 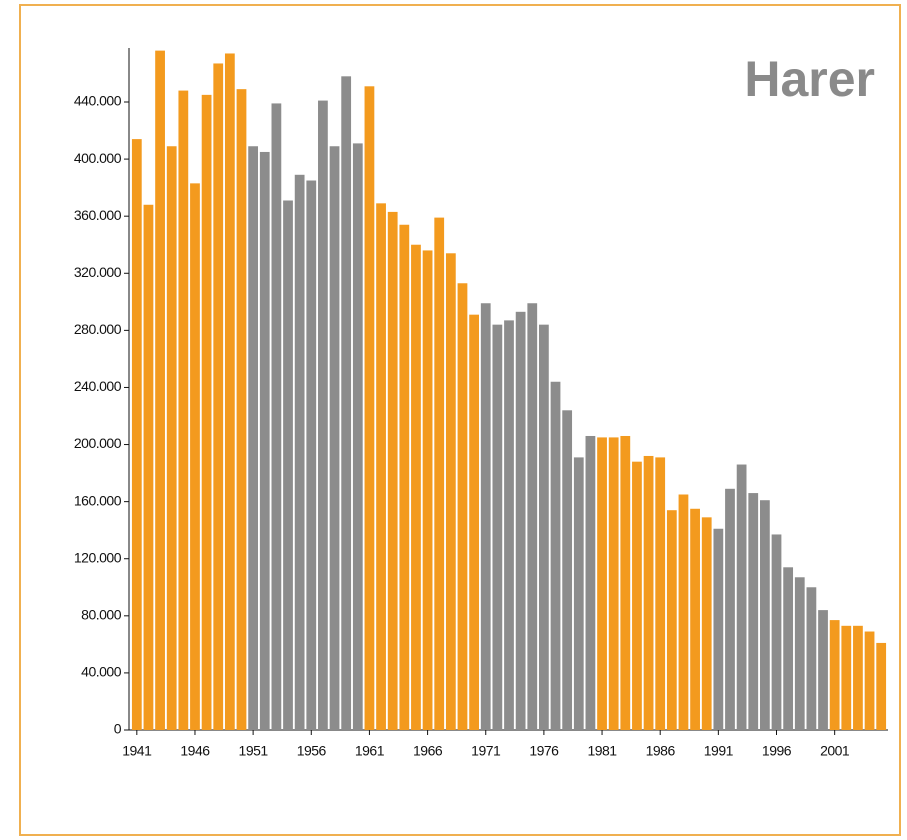 I want to click on x-tick-label: 1996, so click(x=777, y=751).